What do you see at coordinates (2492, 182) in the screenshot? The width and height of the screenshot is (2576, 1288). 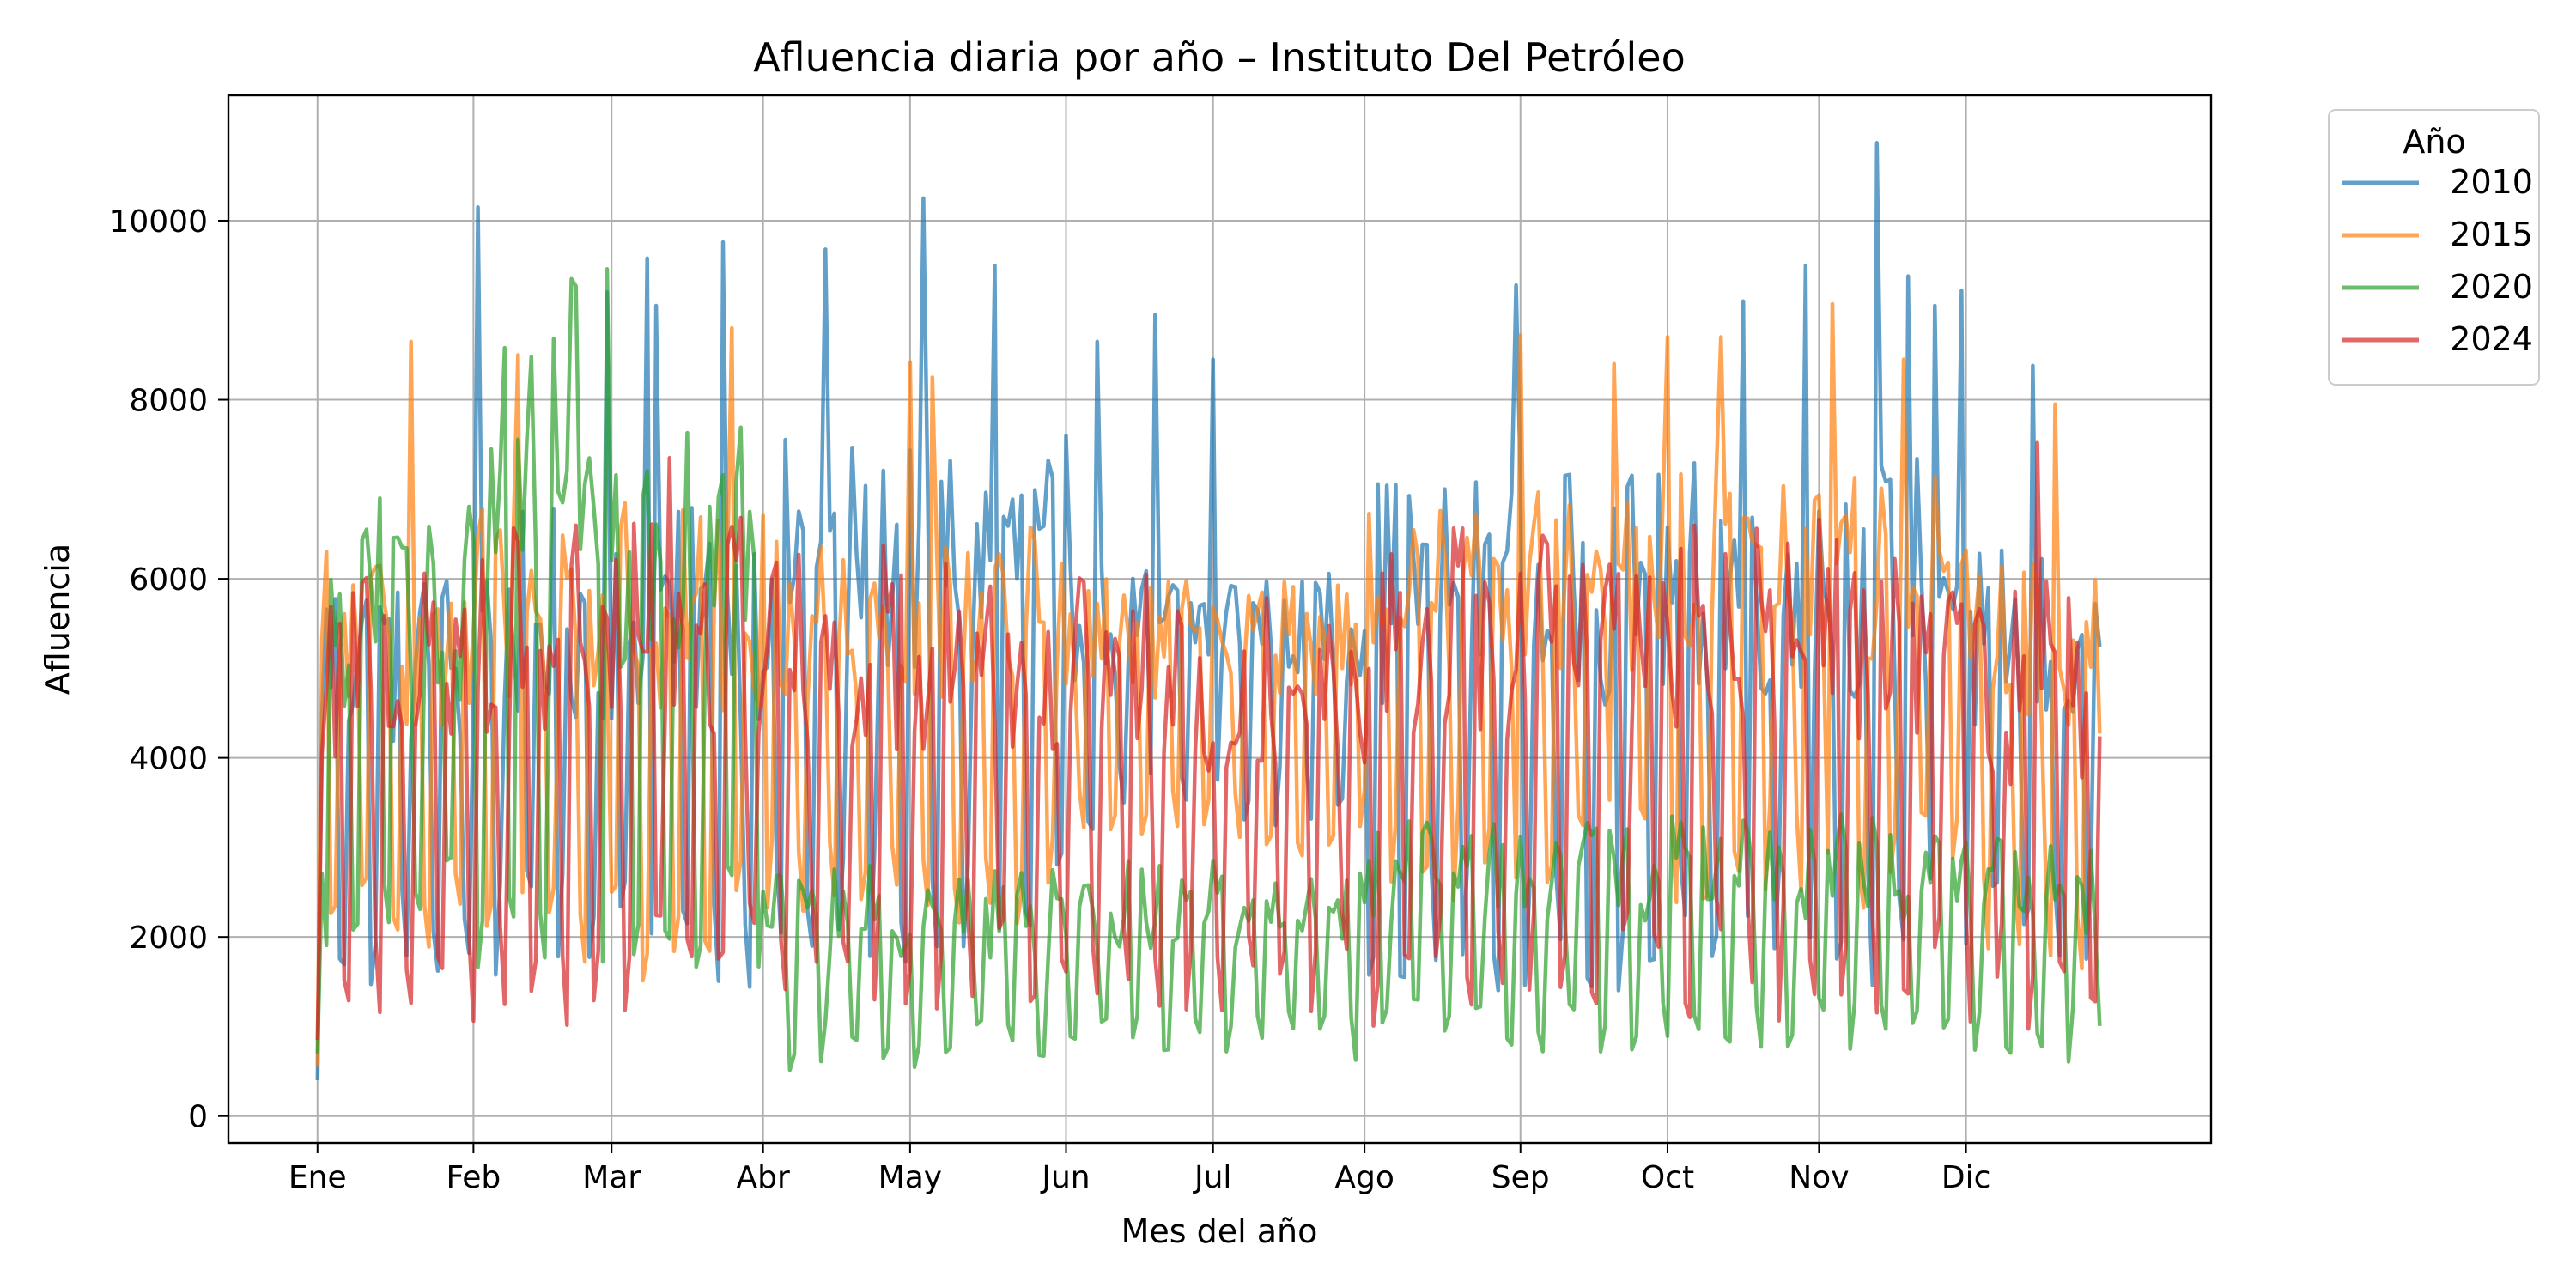 I see `legend-label-2010: 2010` at bounding box center [2492, 182].